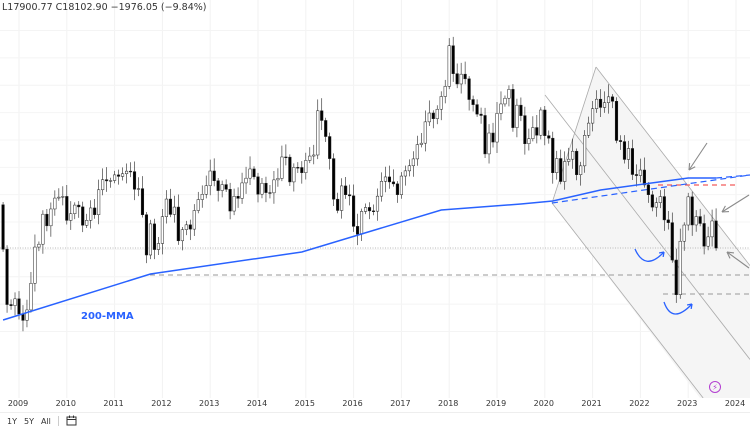  Describe the element at coordinates (400, 403) in the screenshot. I see `x-tick-label: 2017` at that location.